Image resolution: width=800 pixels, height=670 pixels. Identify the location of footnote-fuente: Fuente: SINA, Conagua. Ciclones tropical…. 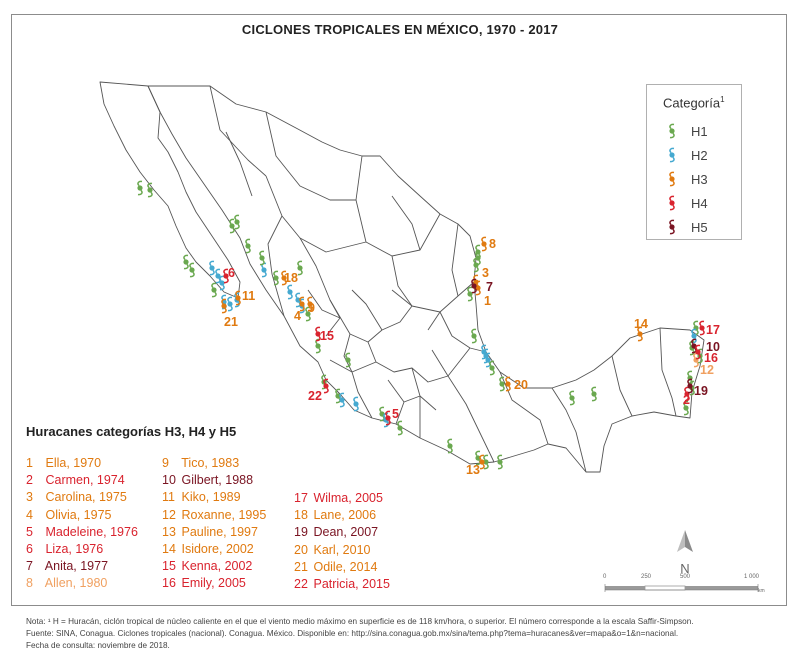
(352, 633).